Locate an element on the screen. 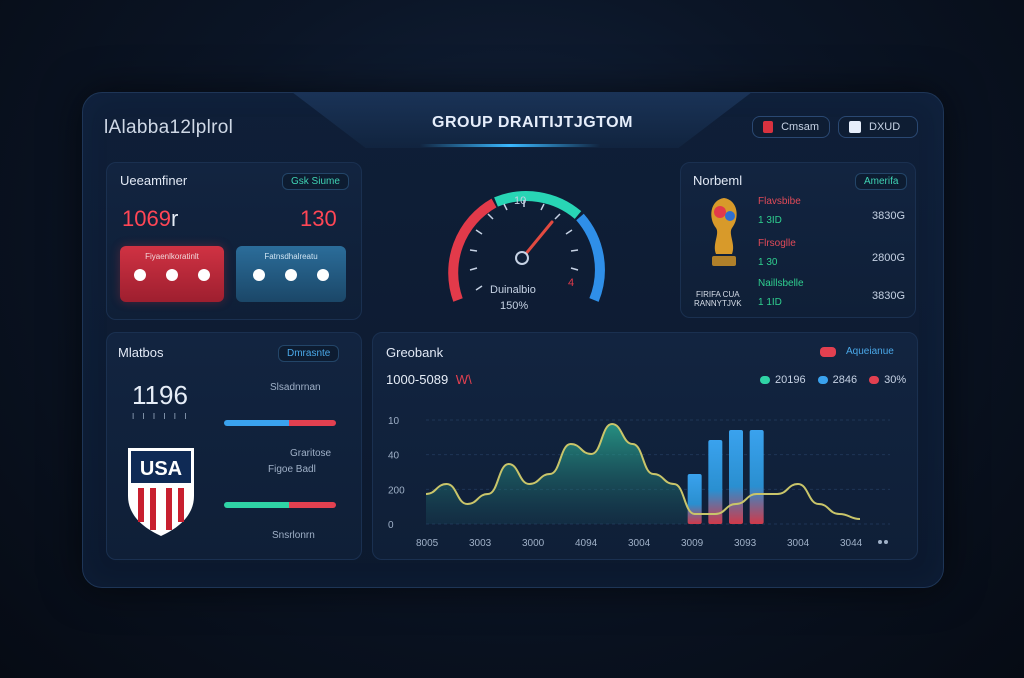 The image size is (1024, 678). matches-label-2b: Figoe Badl is located at coordinates (292, 469).